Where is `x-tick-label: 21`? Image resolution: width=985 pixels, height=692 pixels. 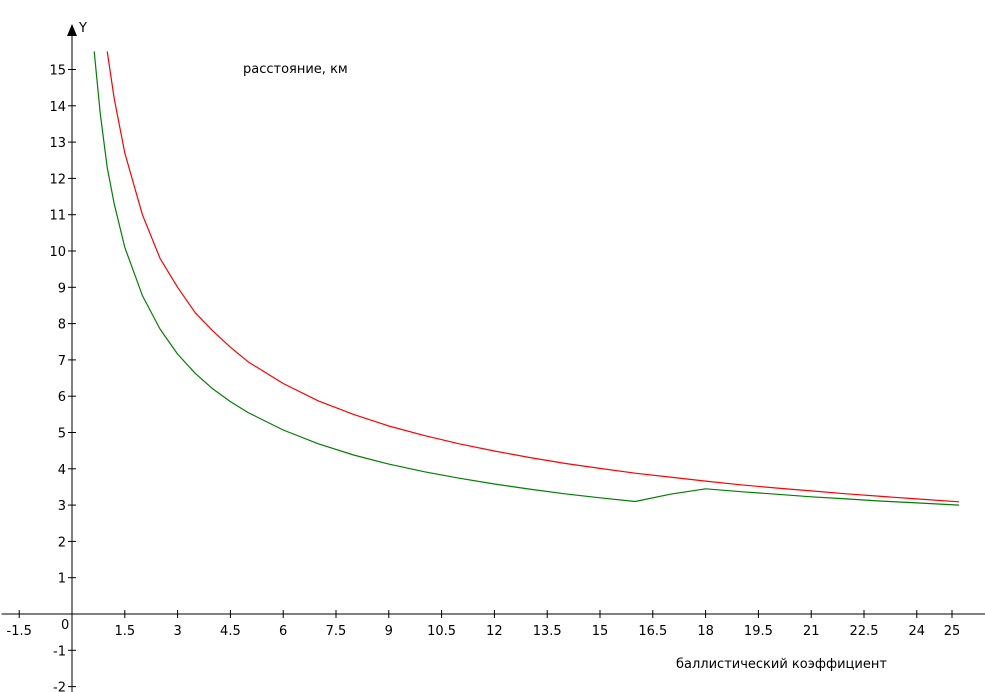
x-tick-label: 21 is located at coordinates (811, 631).